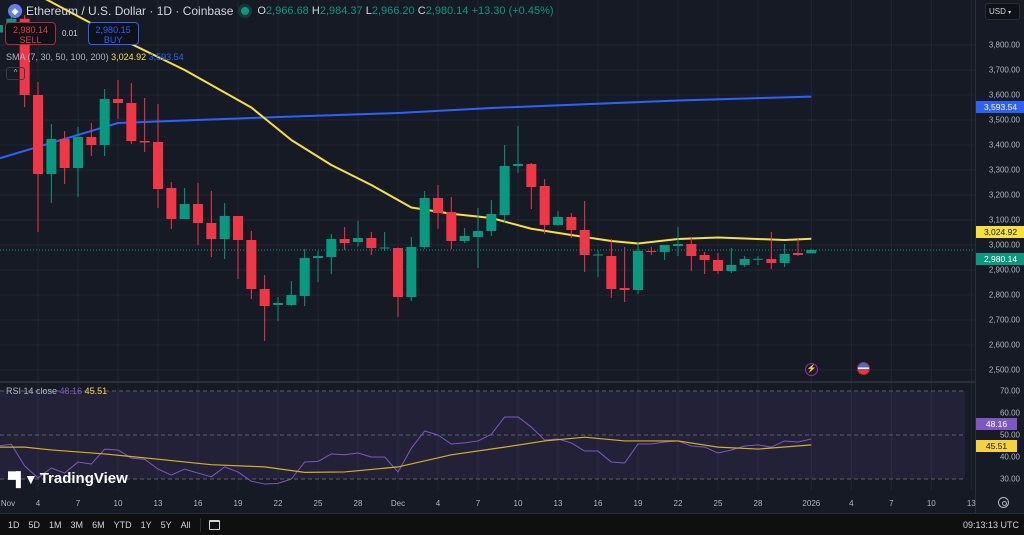 Image resolution: width=1024 pixels, height=535 pixels. I want to click on date-tick-label: 2026, so click(811, 503).